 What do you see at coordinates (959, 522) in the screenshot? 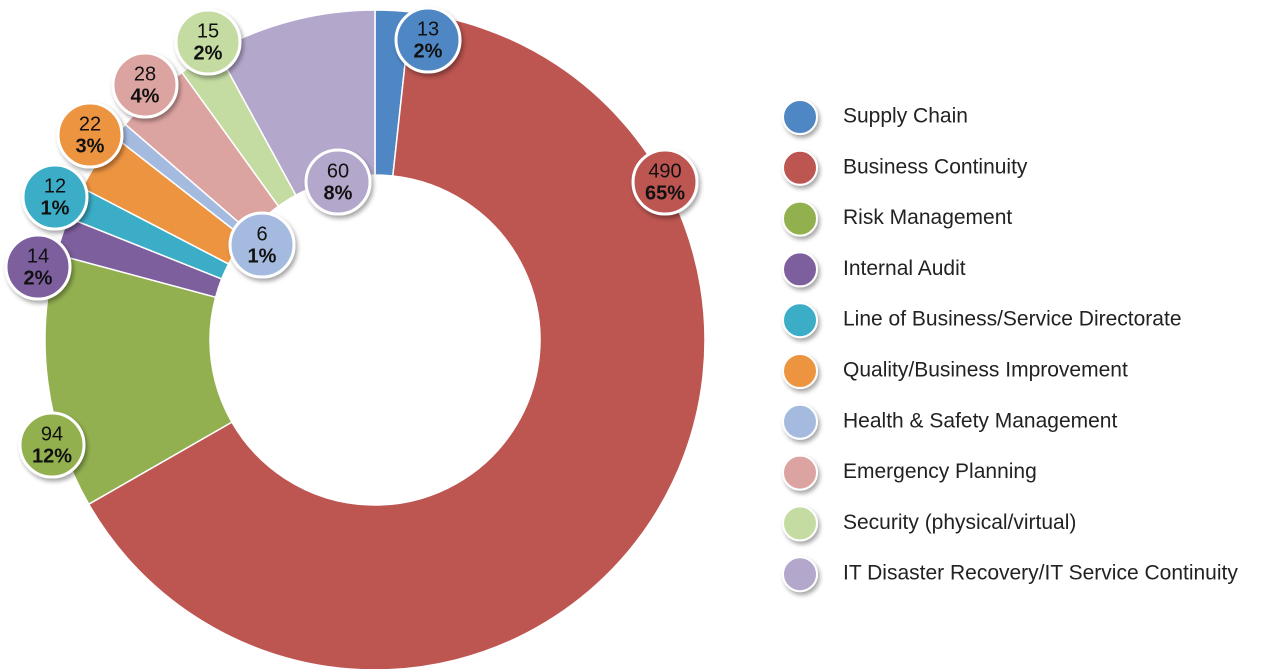
I see `legend-label: Security (physical/virtual)` at bounding box center [959, 522].